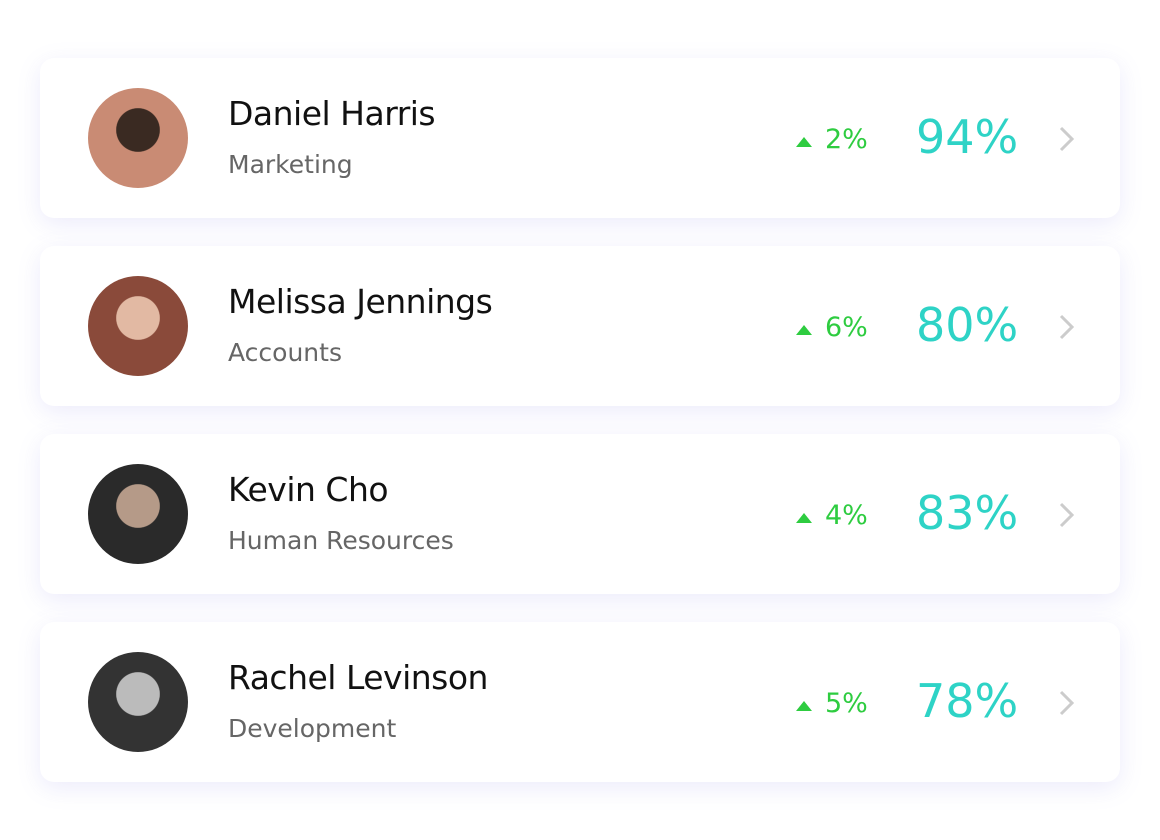 Image resolution: width=1160 pixels, height=840 pixels. What do you see at coordinates (308, 489) in the screenshot?
I see `person-name: Kevin Cho` at bounding box center [308, 489].